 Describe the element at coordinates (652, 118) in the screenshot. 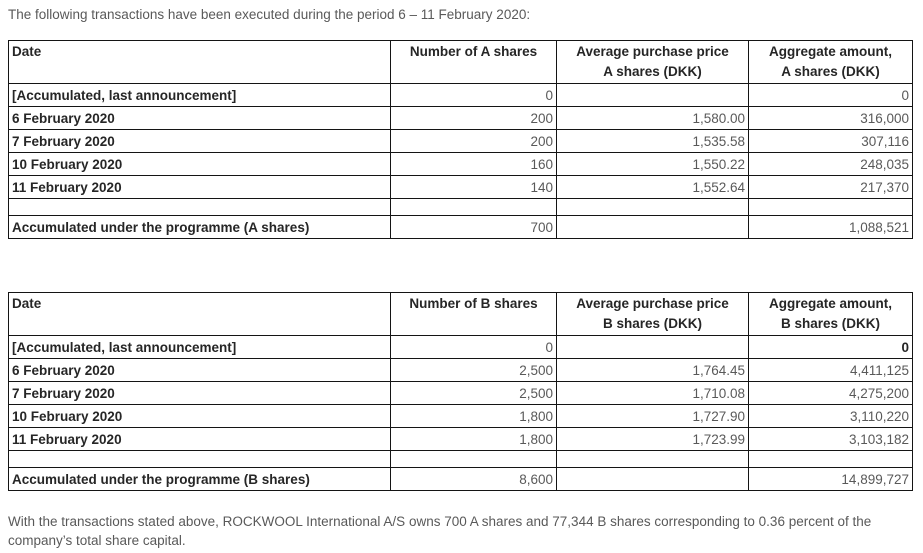

I see `cell-avg-price: 1,580.00` at that location.